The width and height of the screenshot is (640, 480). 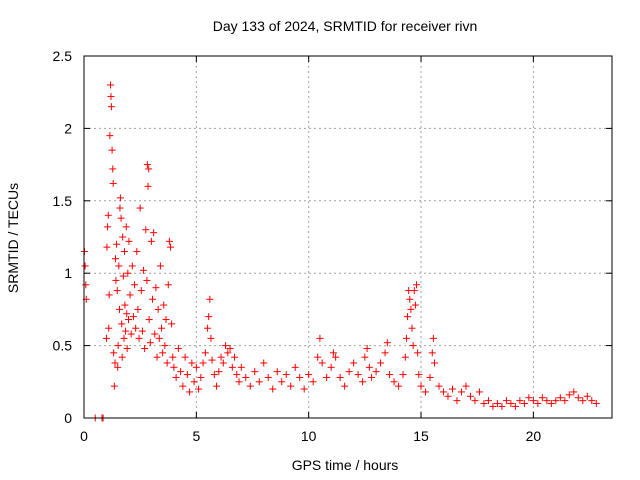 I want to click on y-tick-label: 0.5, so click(x=63, y=346).